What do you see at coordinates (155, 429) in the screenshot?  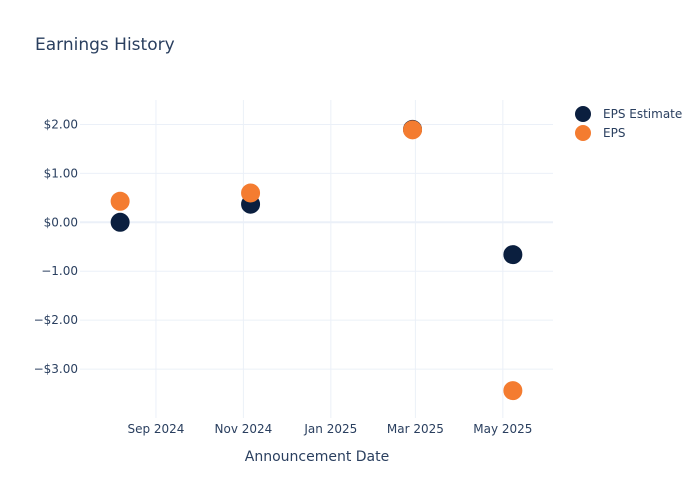 I see `x-tick-label: Sep 2024` at bounding box center [155, 429].